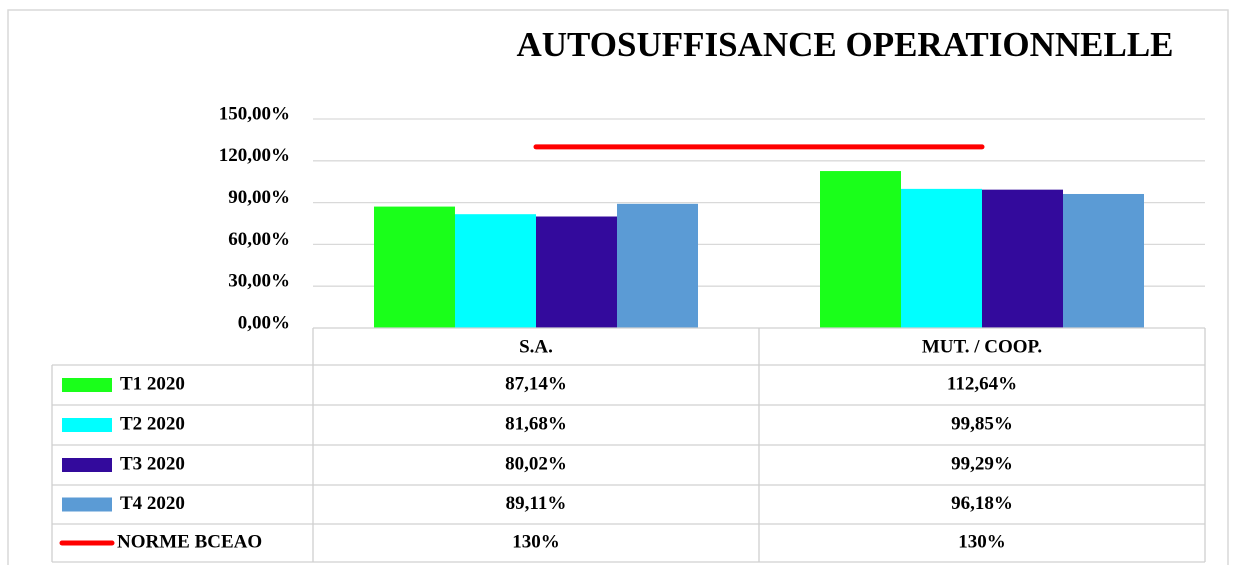 Image resolution: width=1236 pixels, height=565 pixels. I want to click on legend-label: T1 2020, so click(152, 383).